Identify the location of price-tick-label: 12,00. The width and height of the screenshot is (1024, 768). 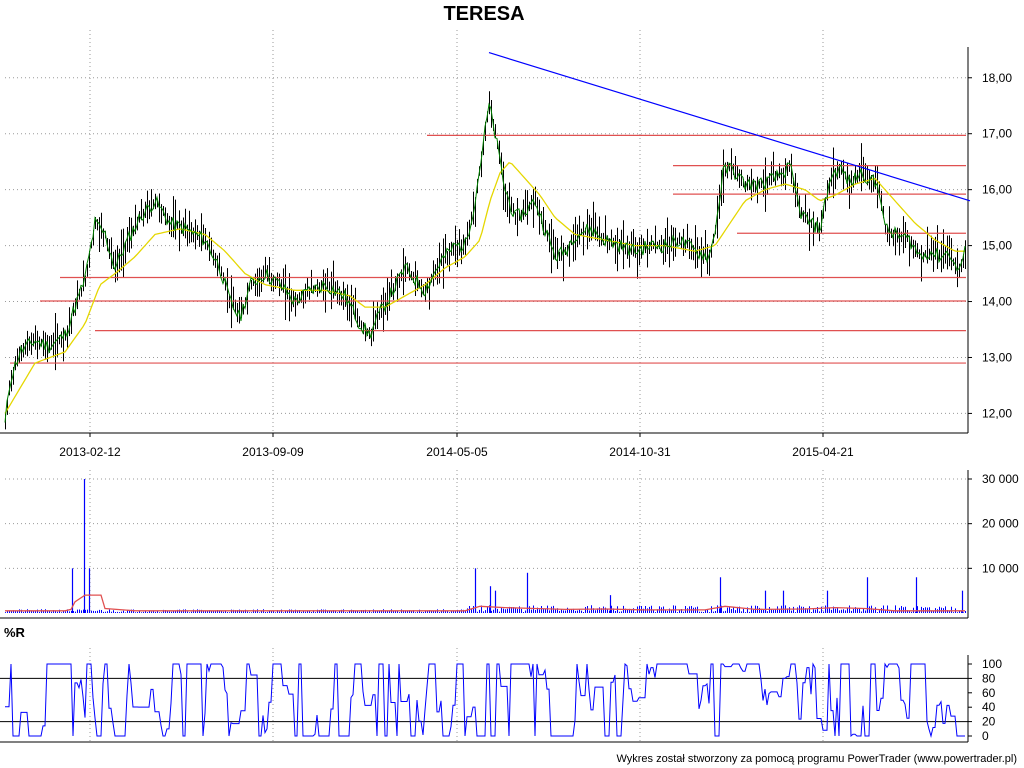
(997, 413).